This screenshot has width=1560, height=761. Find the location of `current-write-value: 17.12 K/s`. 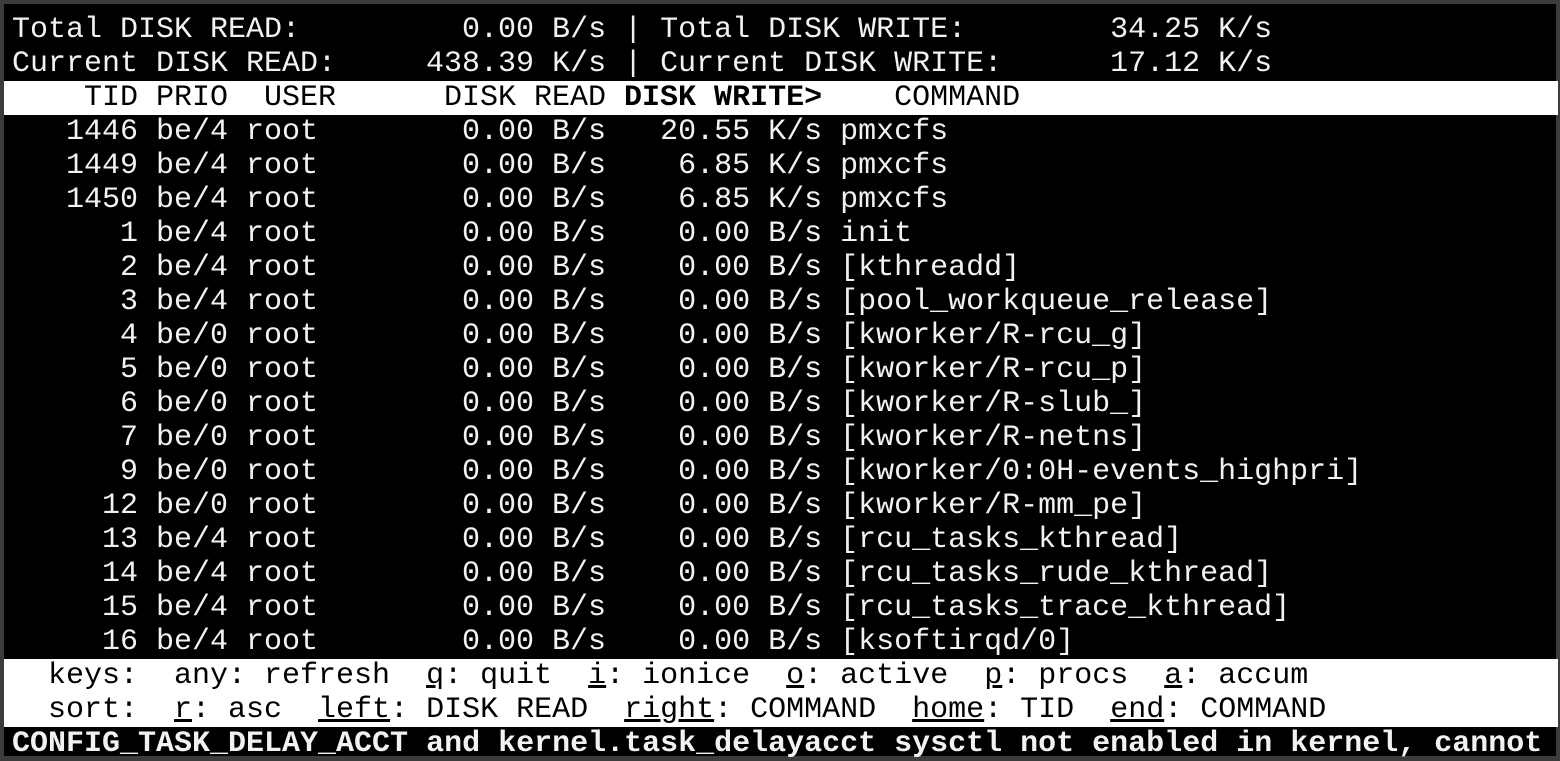

current-write-value: 17.12 K/s is located at coordinates (1191, 64).